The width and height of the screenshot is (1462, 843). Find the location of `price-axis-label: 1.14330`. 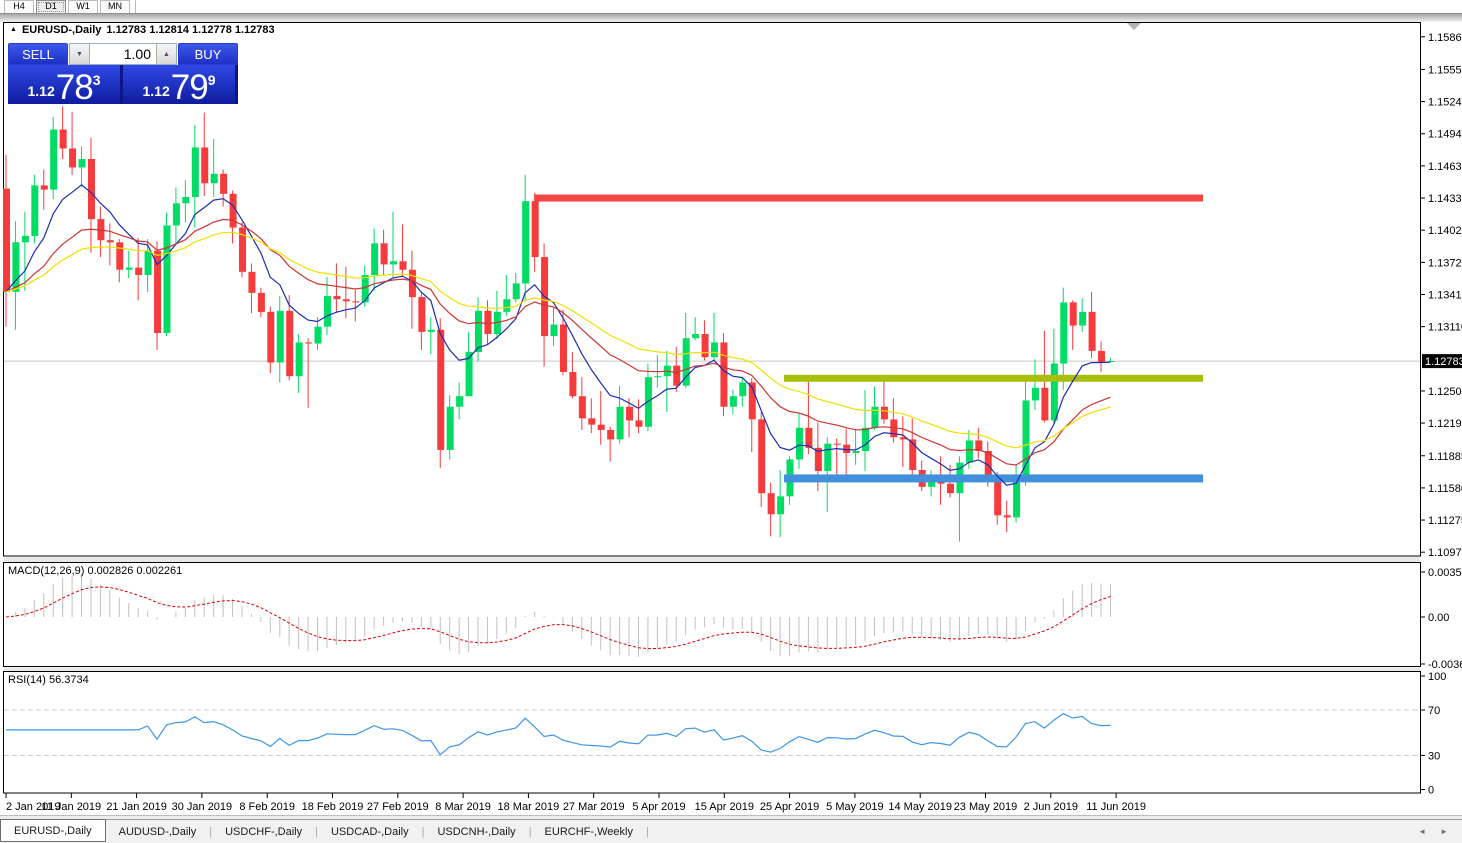

price-axis-label: 1.14330 is located at coordinates (1445, 199).